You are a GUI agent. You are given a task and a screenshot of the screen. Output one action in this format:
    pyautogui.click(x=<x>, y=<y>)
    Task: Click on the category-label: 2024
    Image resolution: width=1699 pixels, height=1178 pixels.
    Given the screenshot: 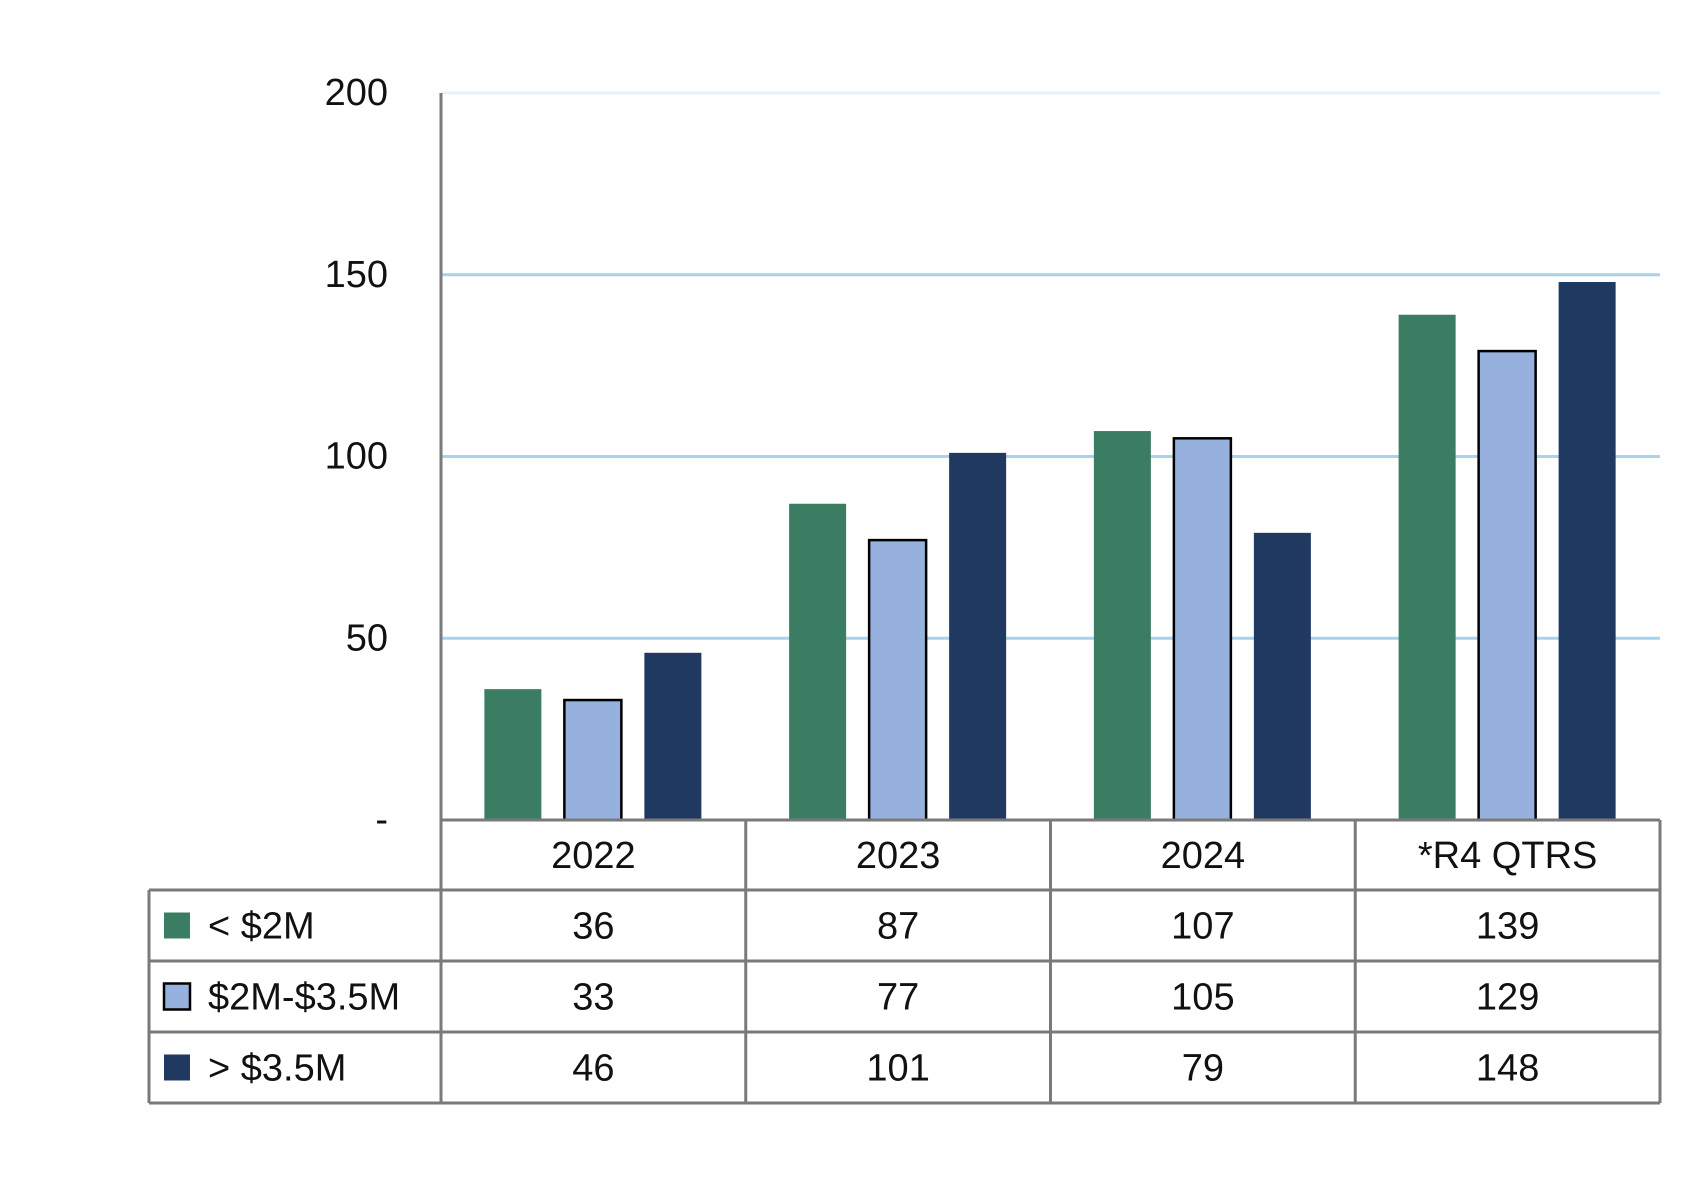 What is the action you would take?
    pyautogui.click(x=1203, y=856)
    